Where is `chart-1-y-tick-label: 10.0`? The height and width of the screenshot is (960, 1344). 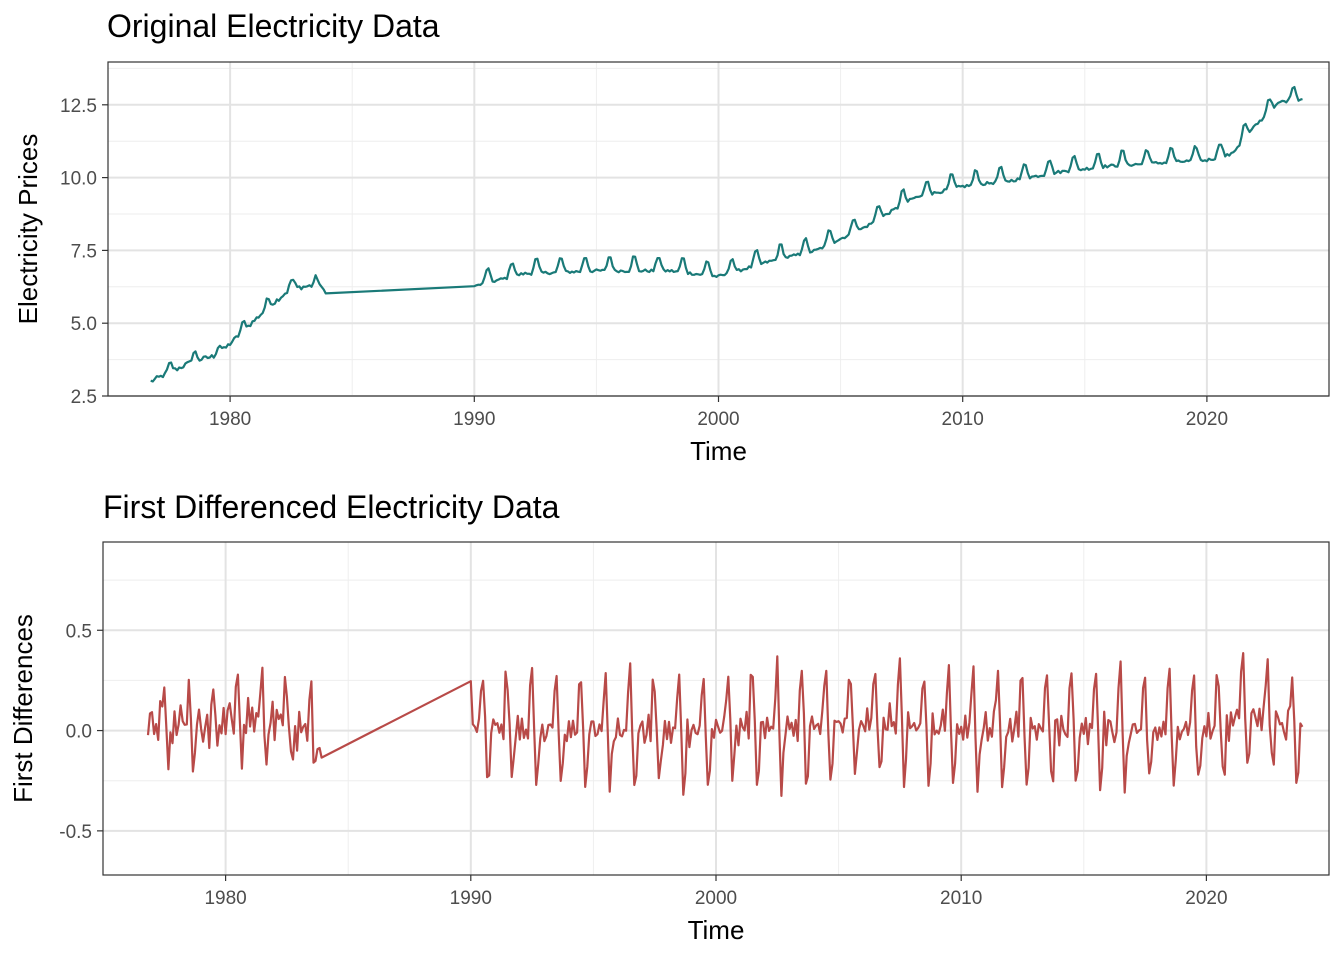
chart-1-y-tick-label: 10.0 is located at coordinates (78, 179).